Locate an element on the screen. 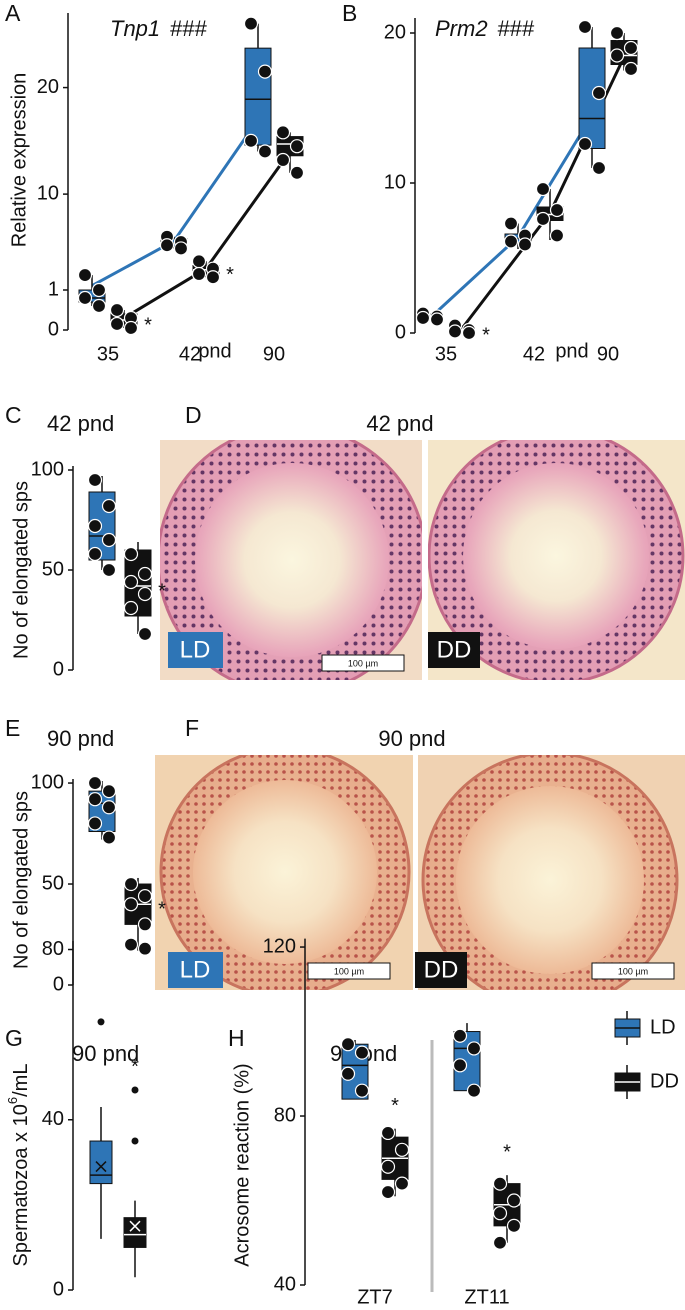  panel-letter: B is located at coordinates (349, 13).